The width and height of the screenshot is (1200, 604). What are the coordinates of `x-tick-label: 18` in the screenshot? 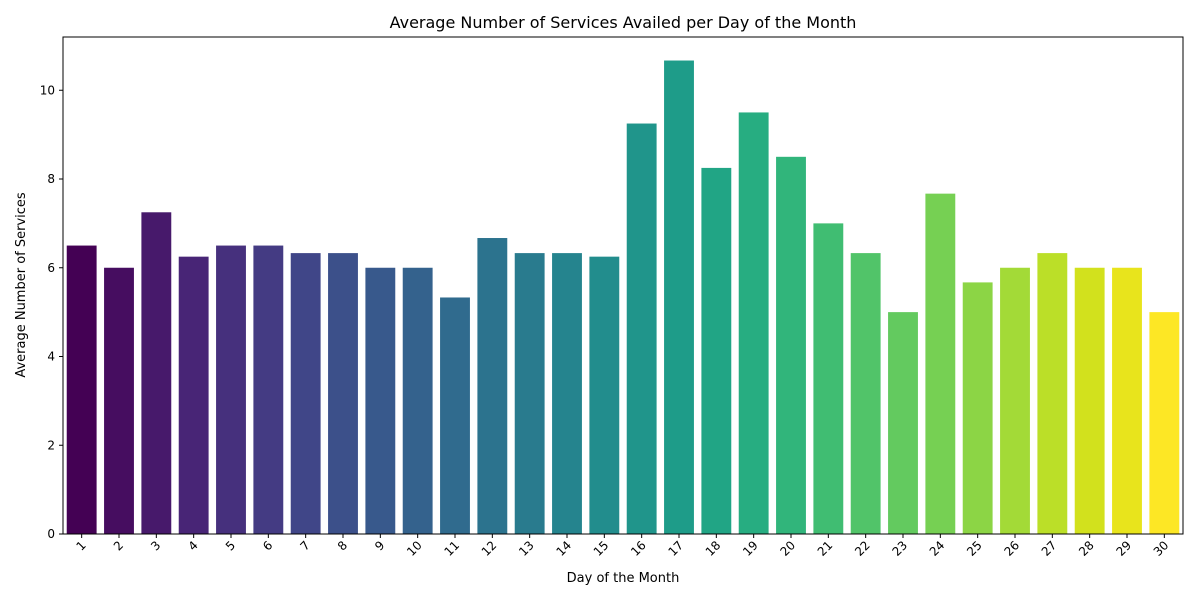 It's located at (713, 548).